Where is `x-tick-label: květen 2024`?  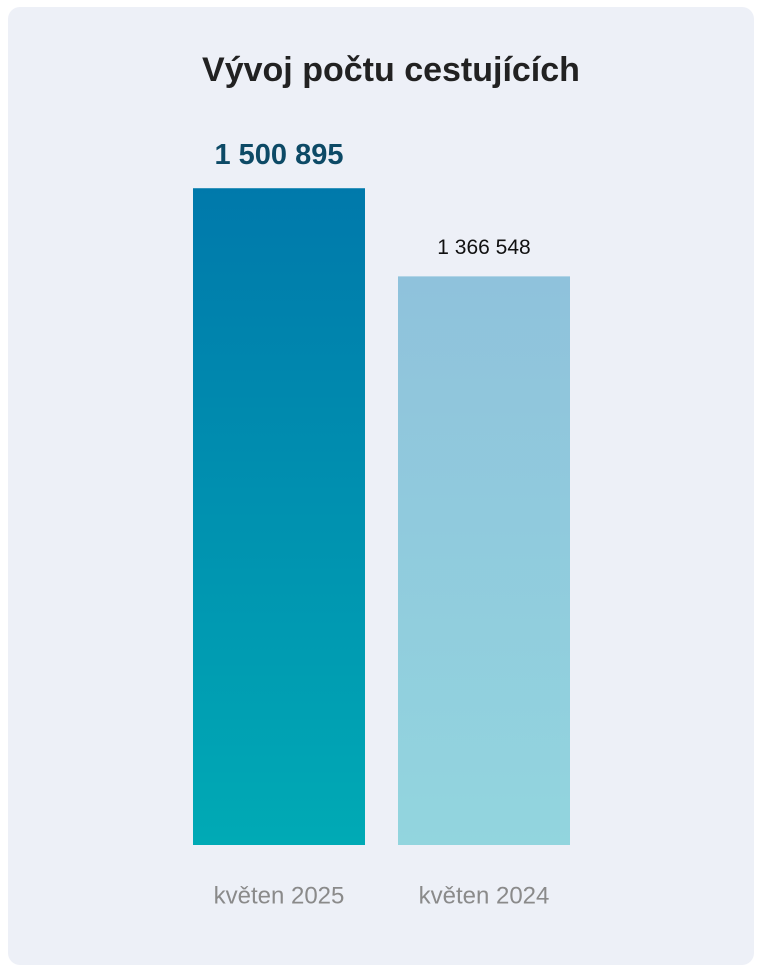
x-tick-label: květen 2024 is located at coordinates (484, 895).